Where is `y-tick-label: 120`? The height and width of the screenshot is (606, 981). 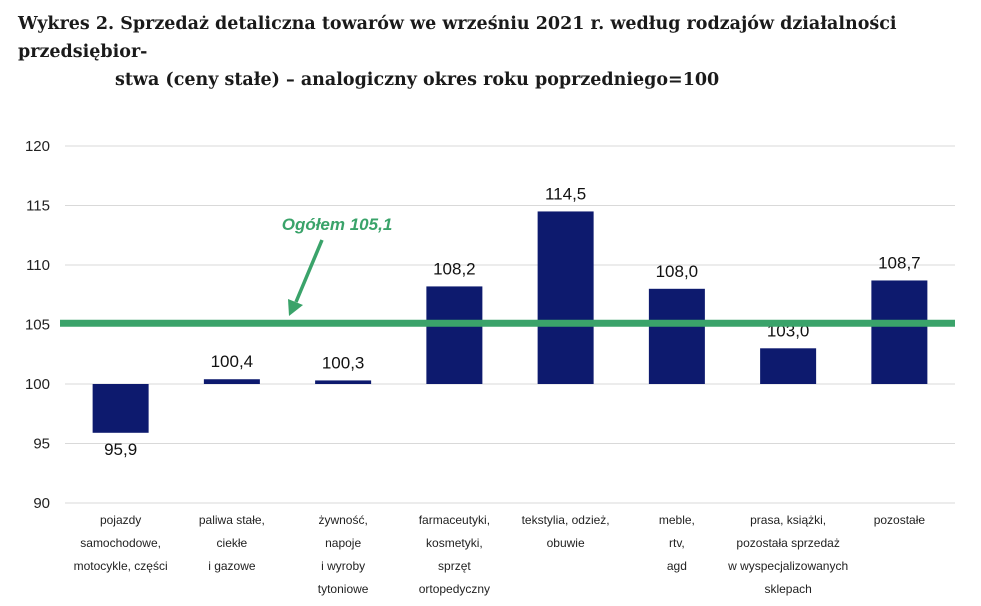 y-tick-label: 120 is located at coordinates (37, 146).